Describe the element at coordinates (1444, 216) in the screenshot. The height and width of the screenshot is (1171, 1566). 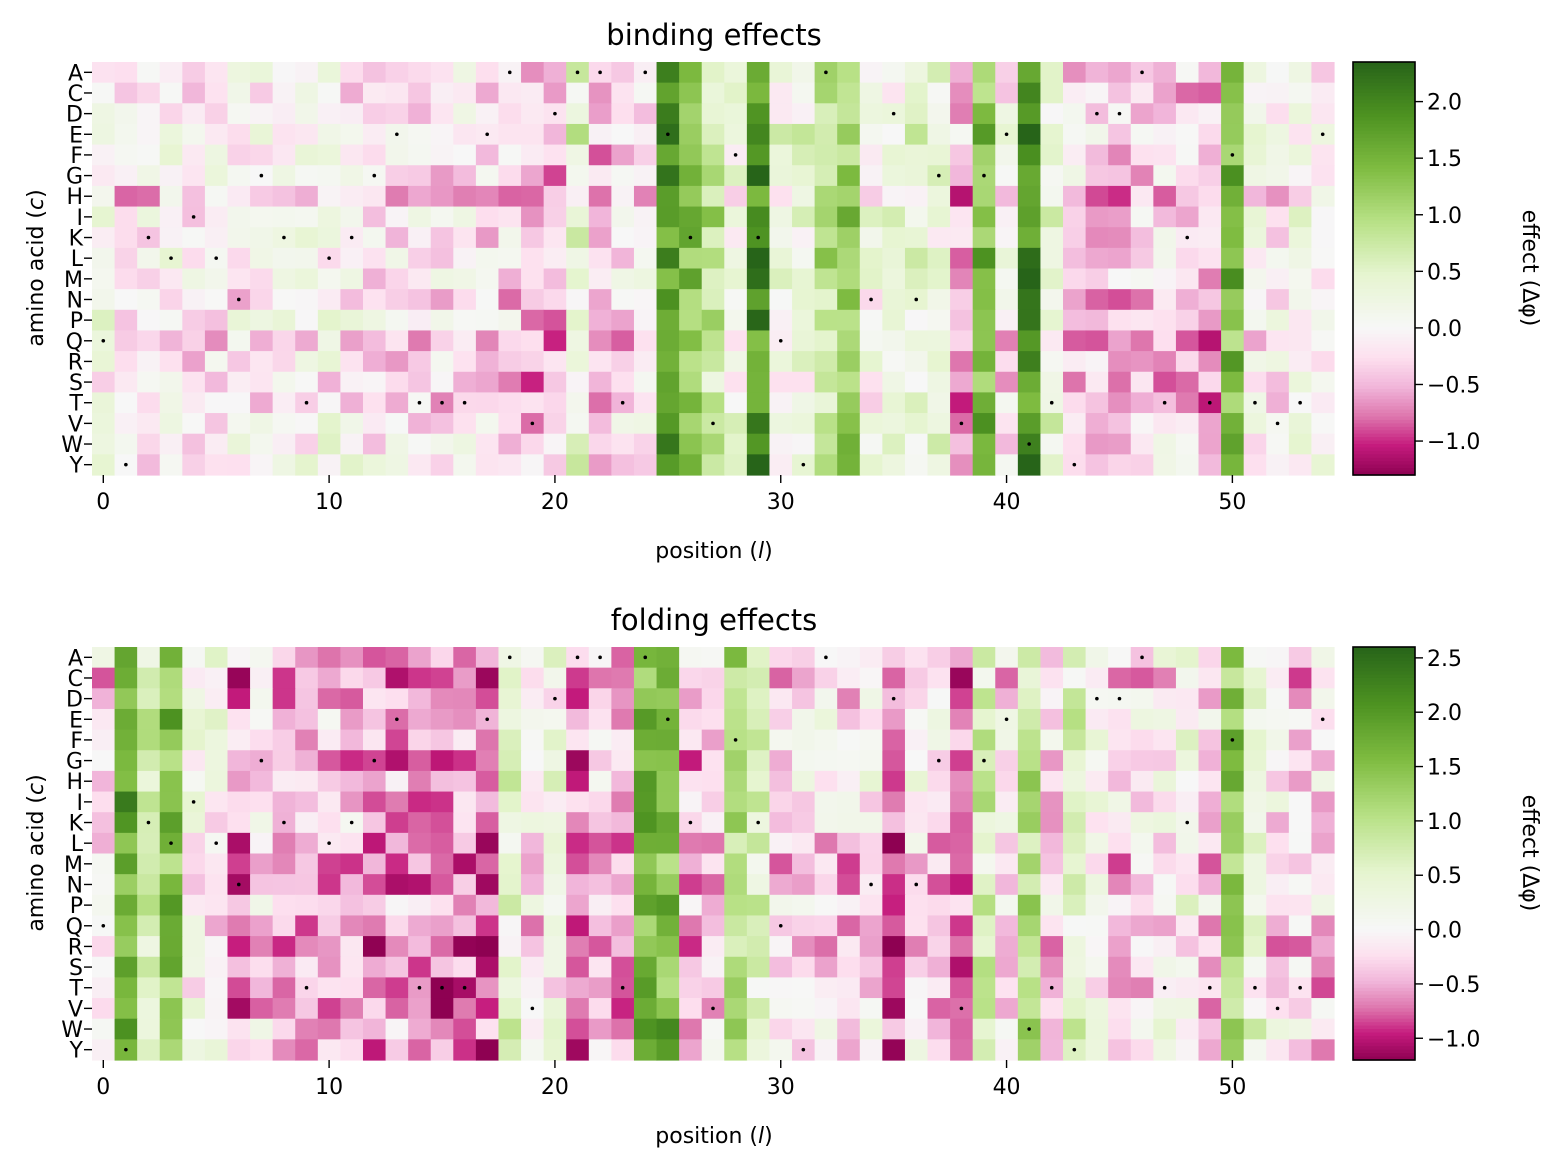
I see `colorbar-tick-label: 1.0` at that location.